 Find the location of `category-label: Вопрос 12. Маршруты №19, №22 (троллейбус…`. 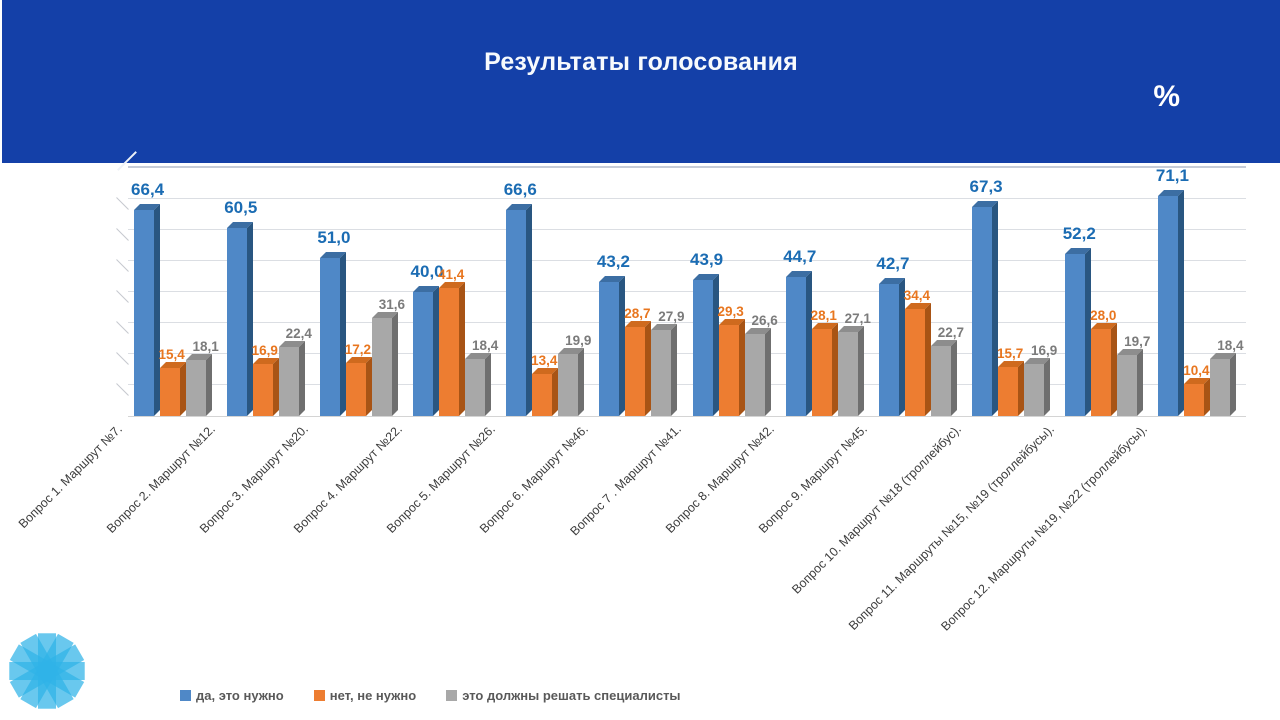

category-label: Вопрос 12. Маршруты №19, №22 (троллейбус… is located at coordinates (1044, 528).